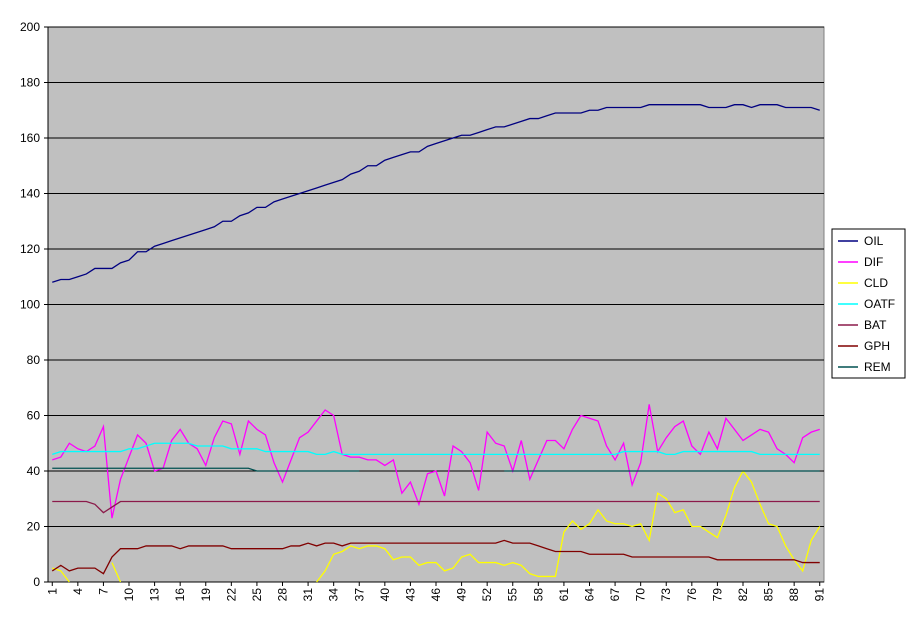 The height and width of the screenshot is (623, 911). I want to click on x-tick-label: 10, so click(129, 595).